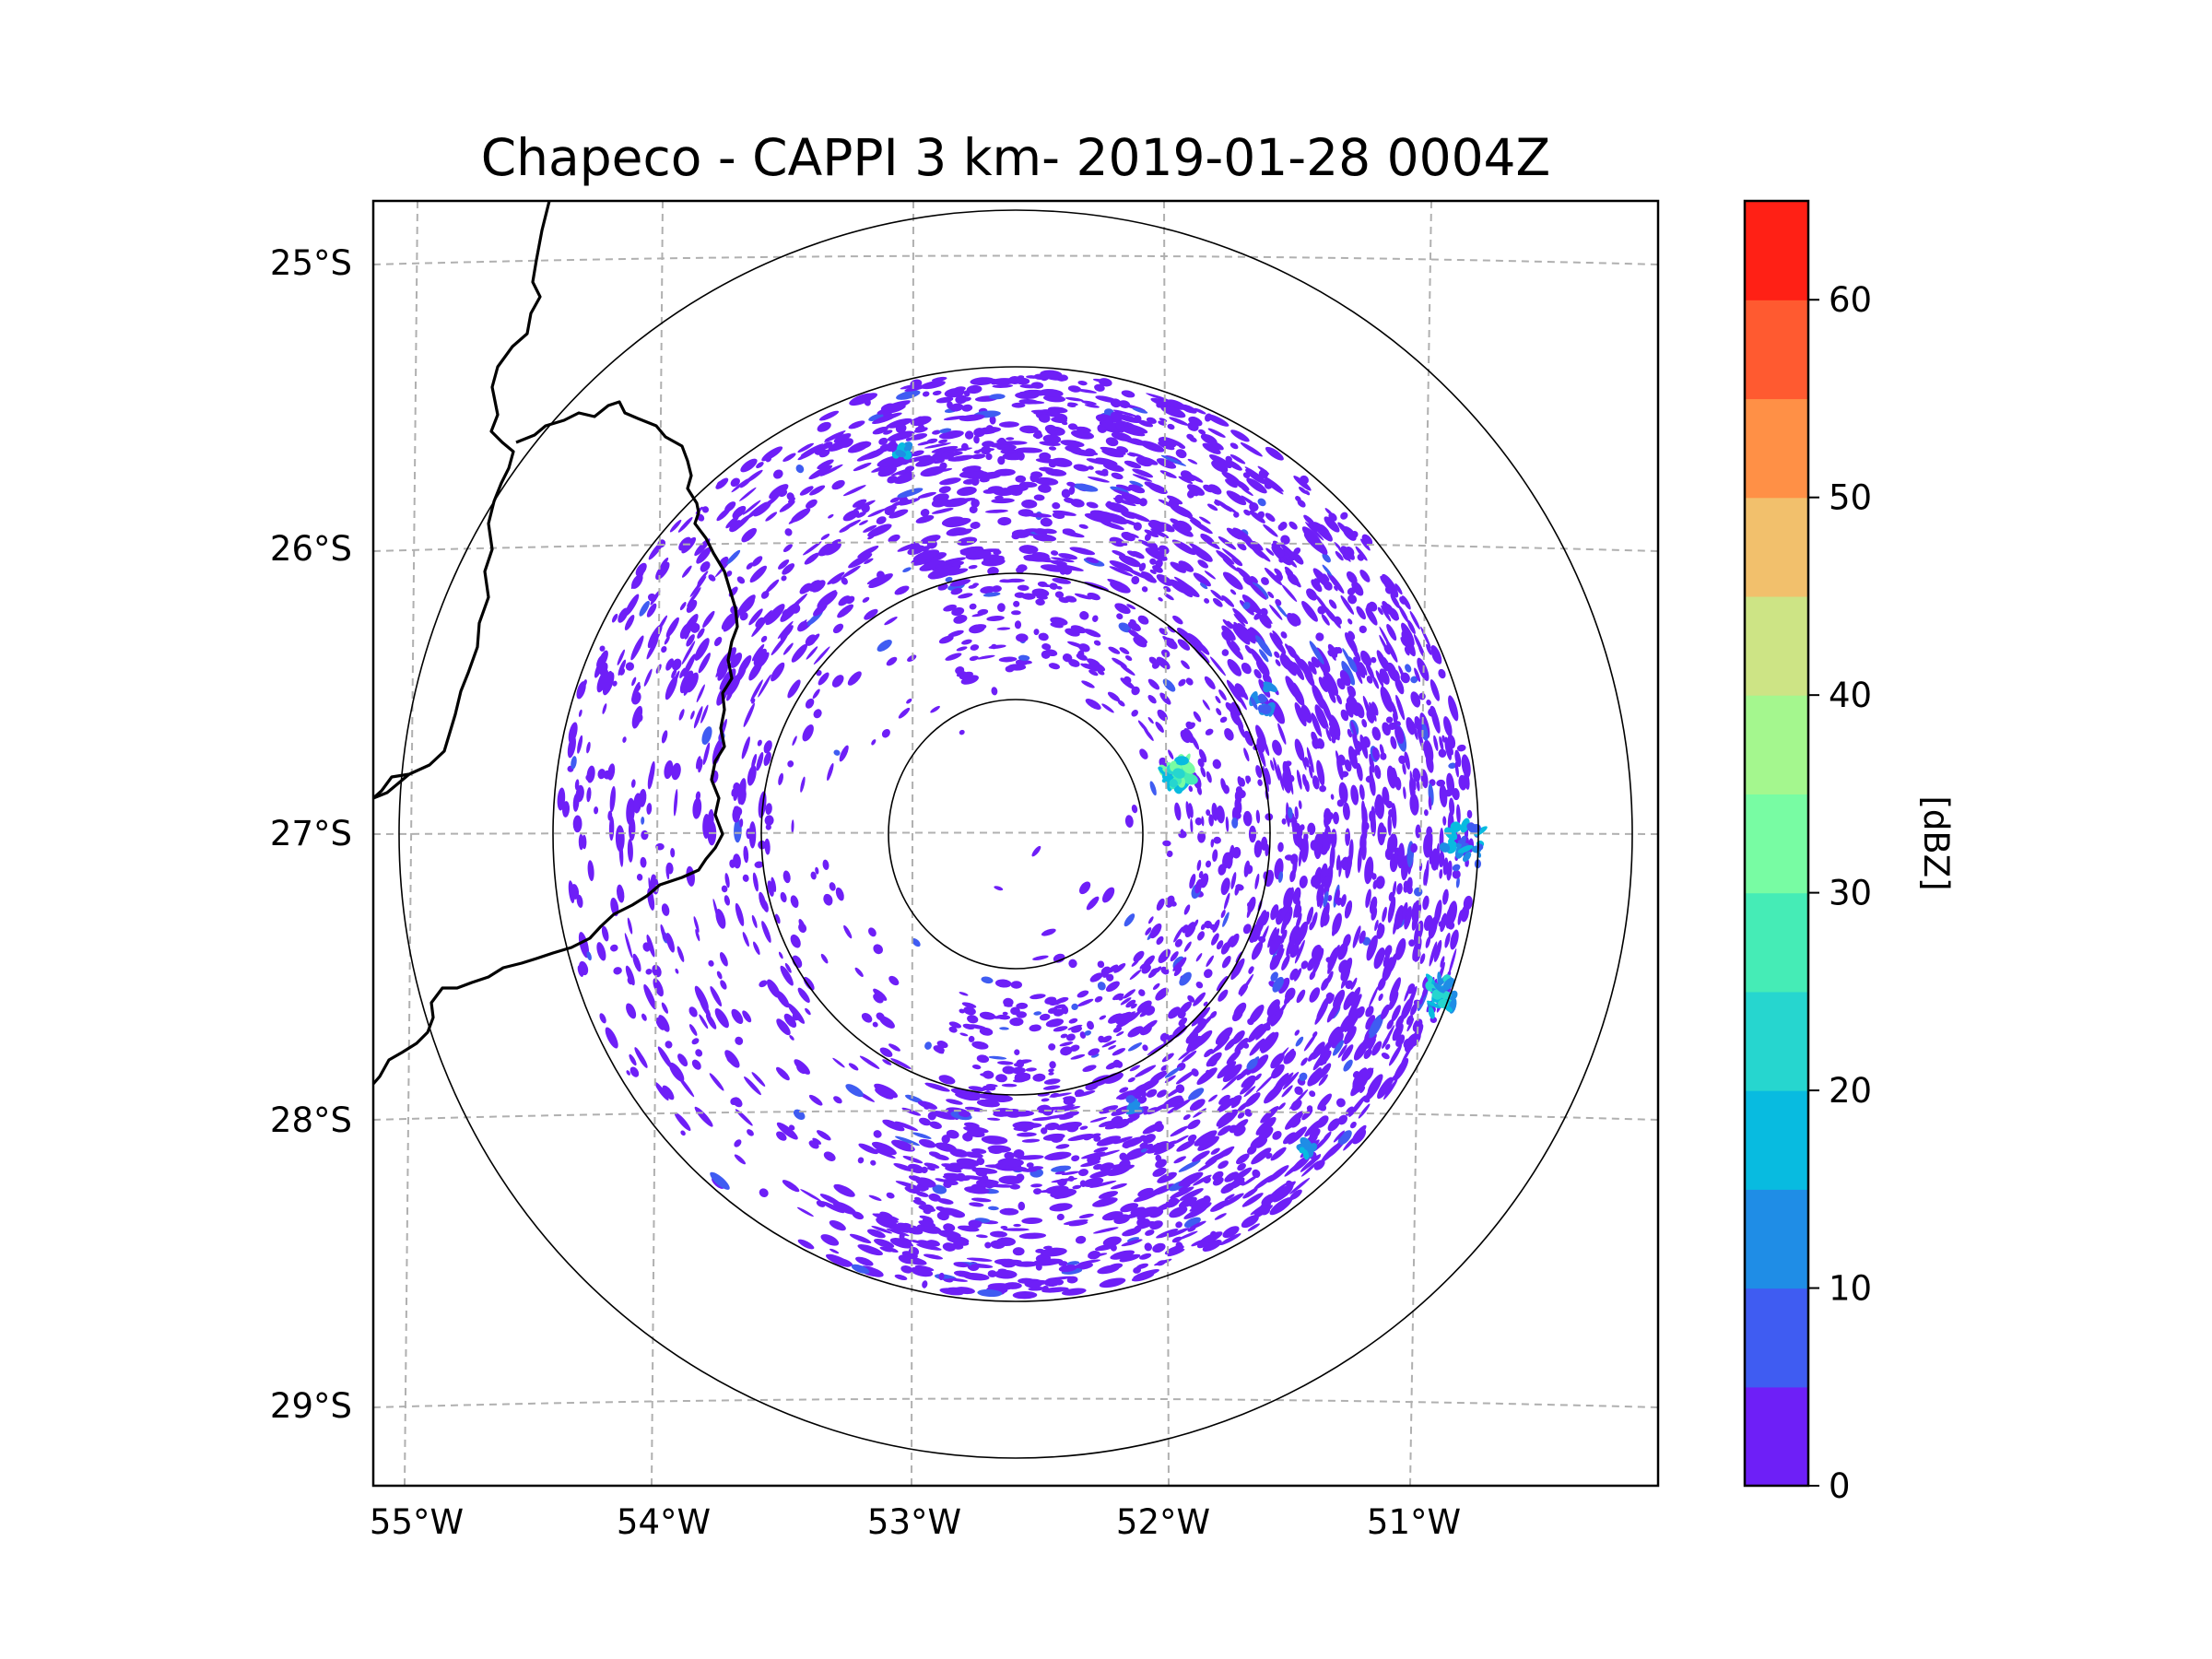  What do you see at coordinates (417, 1522) in the screenshot?
I see `lon-label-55w: 55°W` at bounding box center [417, 1522].